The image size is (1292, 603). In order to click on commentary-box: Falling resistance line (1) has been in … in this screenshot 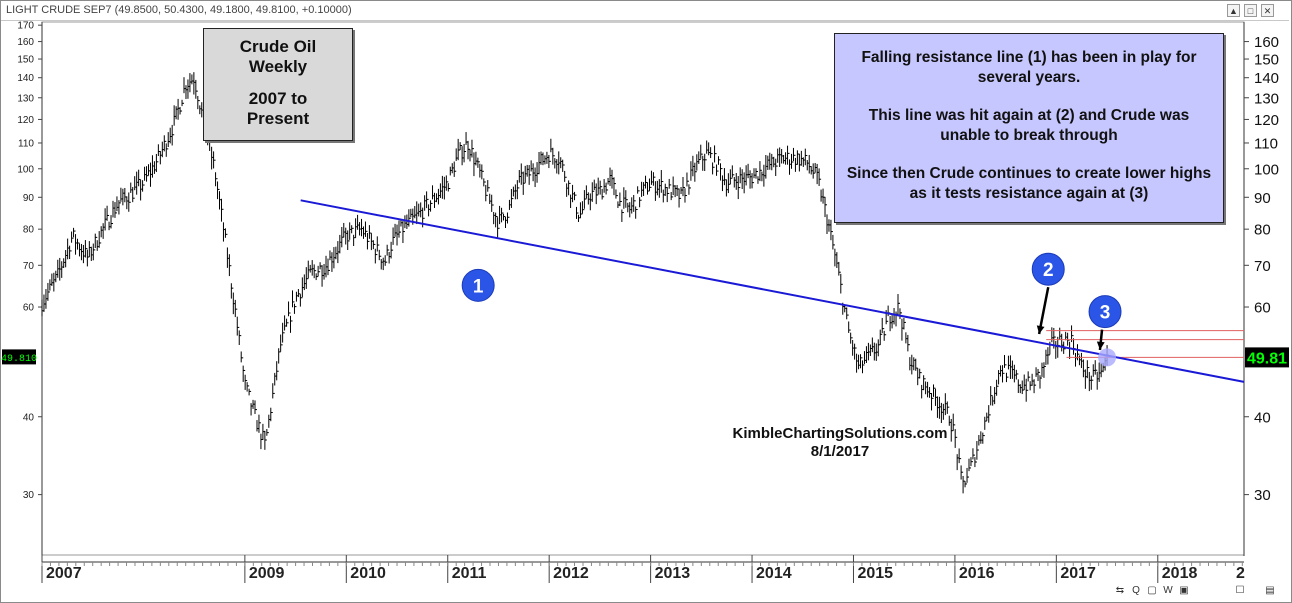, I will do `click(1029, 128)`.